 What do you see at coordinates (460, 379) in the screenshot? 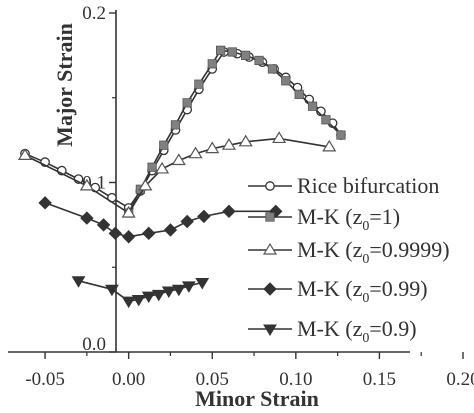
I see `x-tick-label: 0.20` at bounding box center [460, 379].